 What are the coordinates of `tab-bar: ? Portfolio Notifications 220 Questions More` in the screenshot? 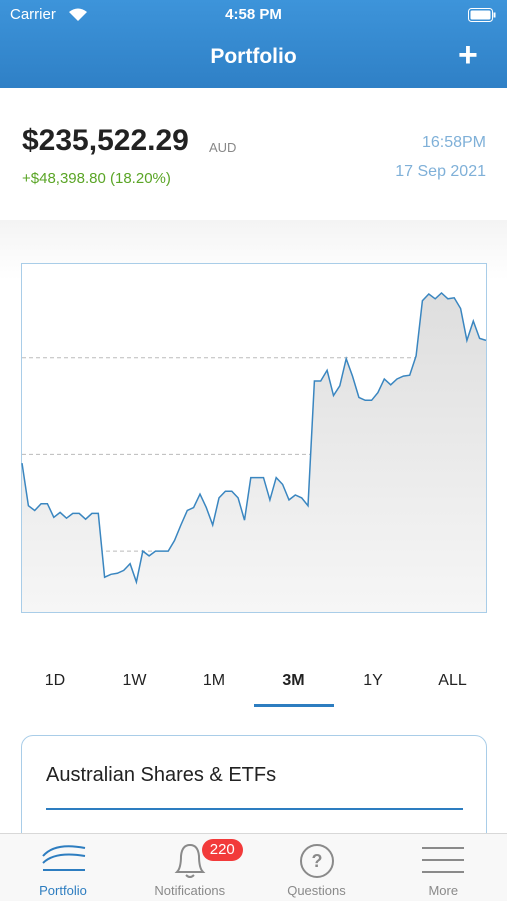 It's located at (253, 866).